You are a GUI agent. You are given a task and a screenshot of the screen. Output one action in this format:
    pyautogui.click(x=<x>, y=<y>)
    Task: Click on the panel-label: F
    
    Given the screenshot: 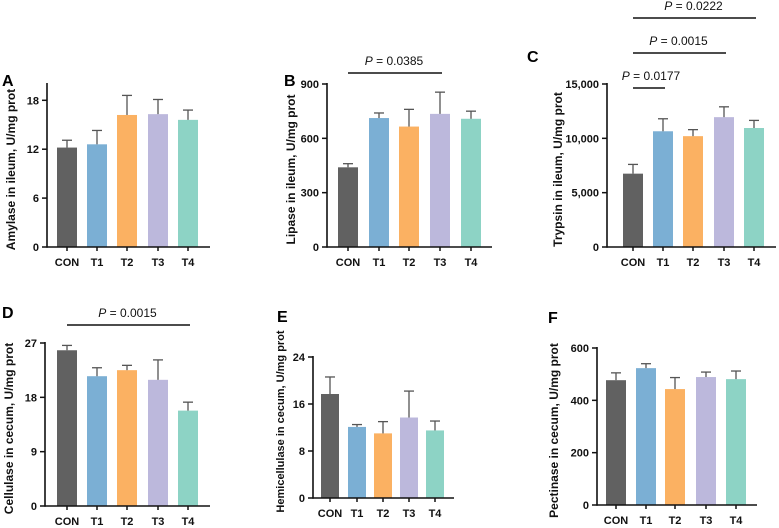 What is the action you would take?
    pyautogui.click(x=553, y=318)
    